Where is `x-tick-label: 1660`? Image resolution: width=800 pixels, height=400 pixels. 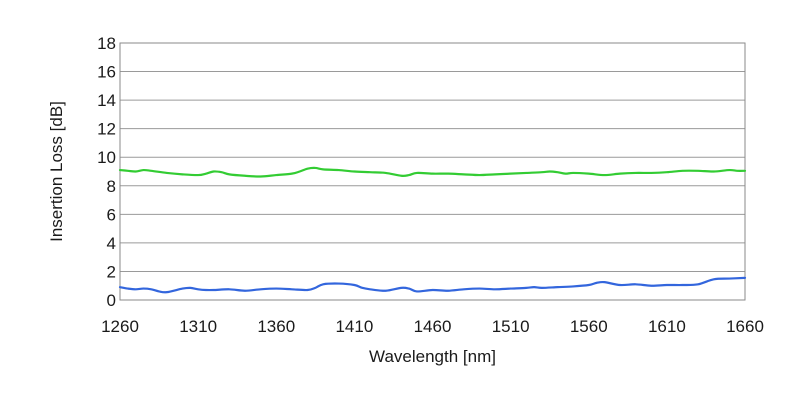 x-tick-label: 1660 is located at coordinates (745, 326).